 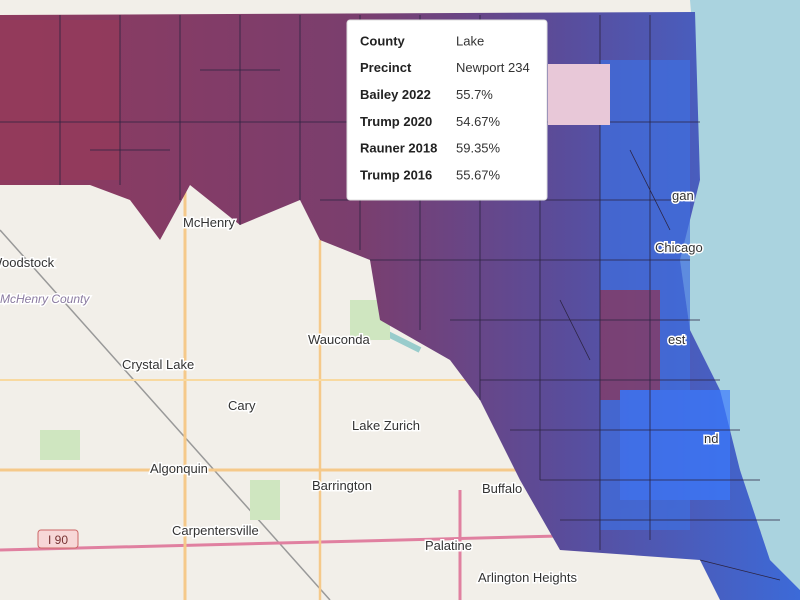 I want to click on place-label: nd, so click(x=711, y=438).